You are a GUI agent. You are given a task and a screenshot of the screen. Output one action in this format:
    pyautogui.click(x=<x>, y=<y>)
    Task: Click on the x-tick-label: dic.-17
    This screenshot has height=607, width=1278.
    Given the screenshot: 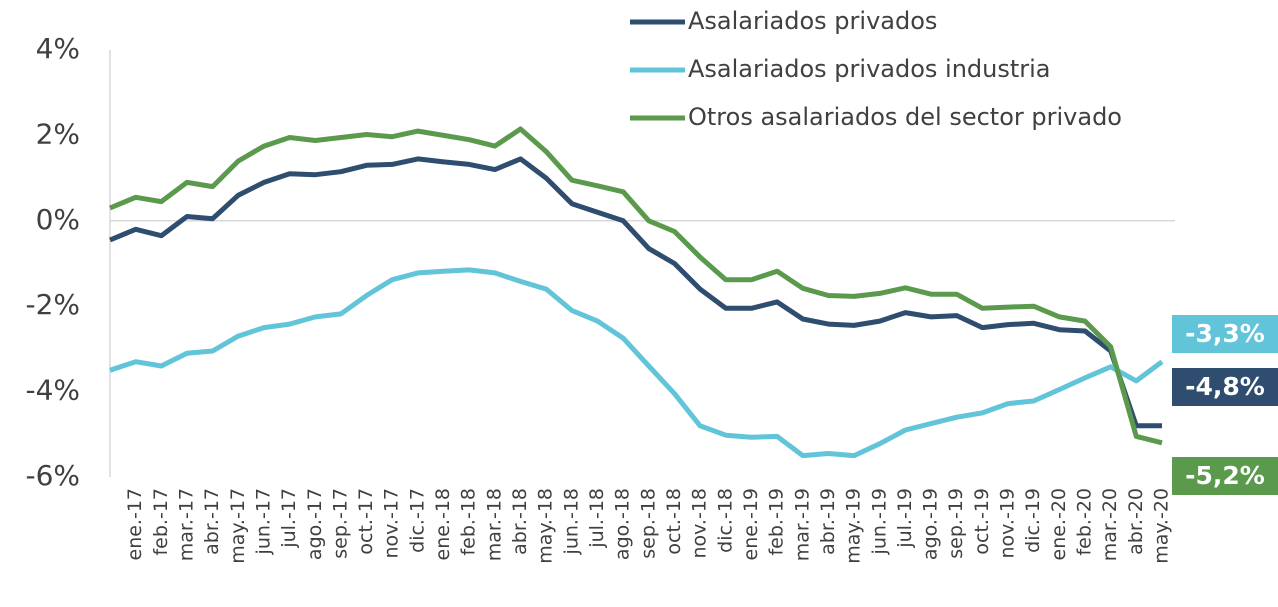 What is the action you would take?
    pyautogui.click(x=417, y=520)
    